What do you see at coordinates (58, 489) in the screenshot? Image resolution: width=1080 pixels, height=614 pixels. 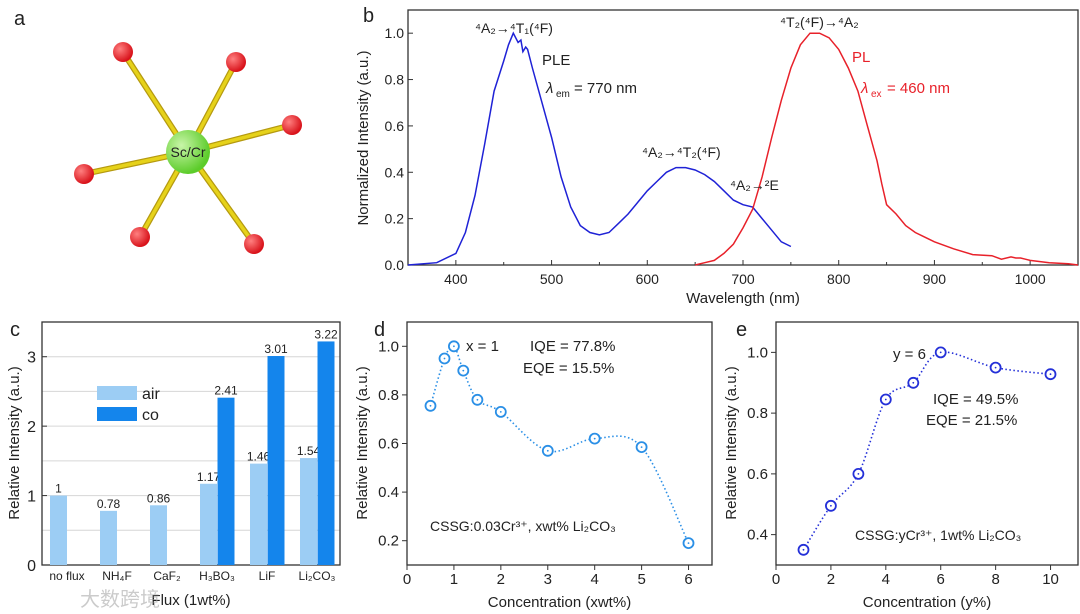 I see `c-bar-label: 1` at bounding box center [58, 489].